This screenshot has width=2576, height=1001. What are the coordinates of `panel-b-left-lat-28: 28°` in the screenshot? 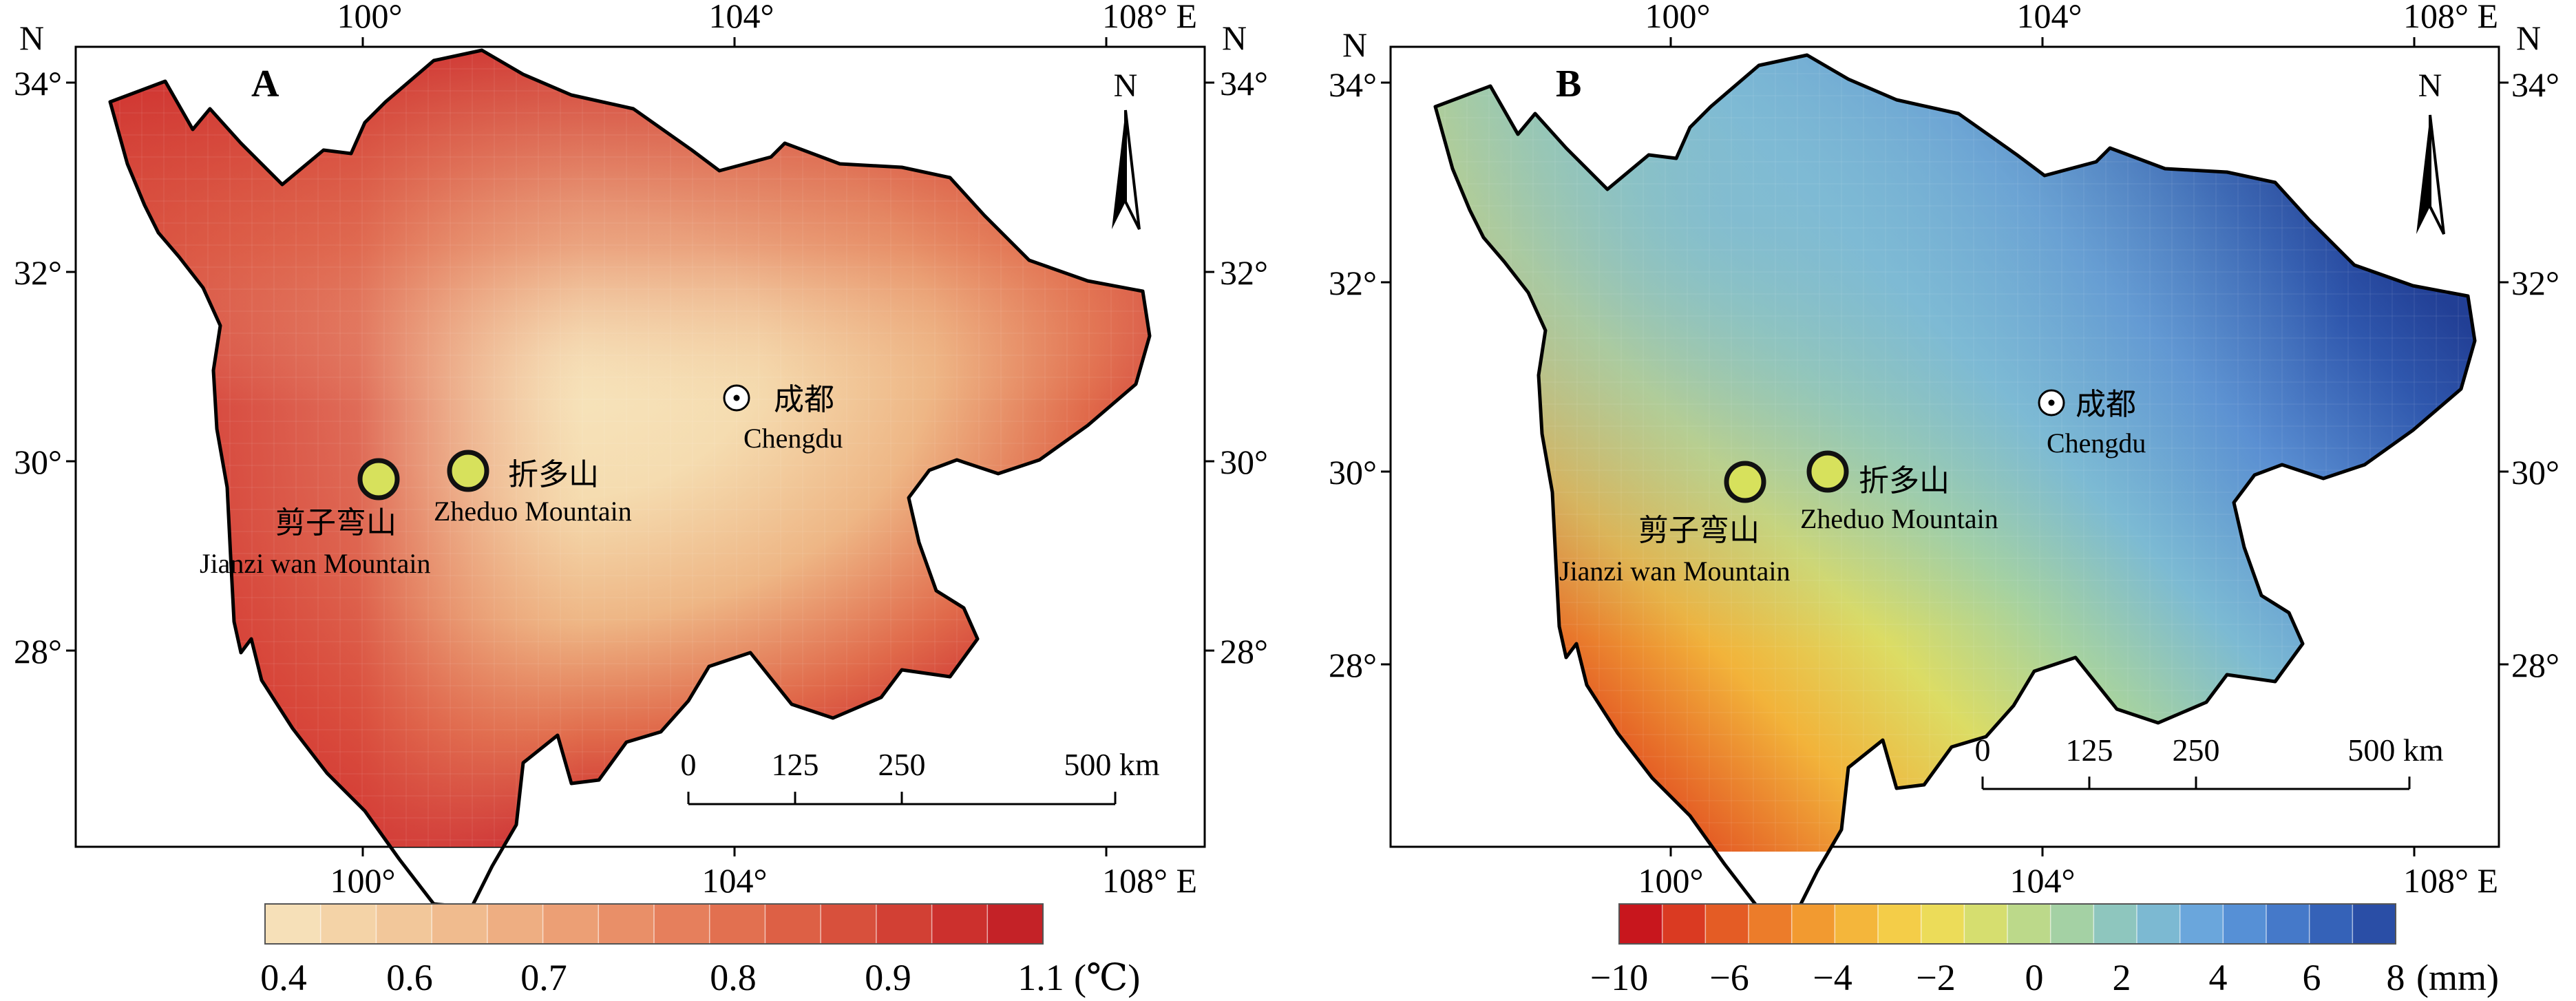 It's located at (1353, 665).